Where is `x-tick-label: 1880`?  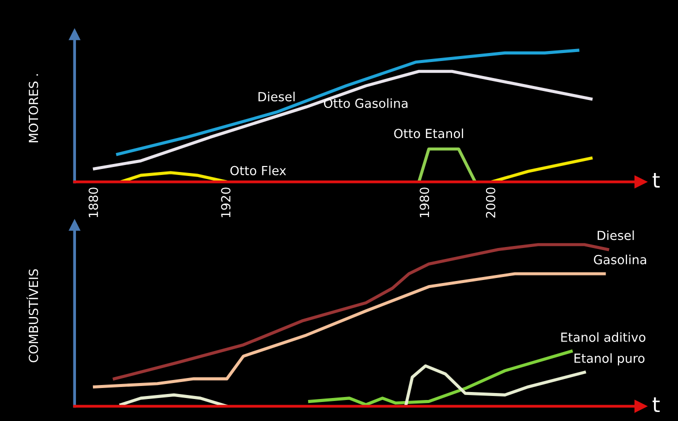
x-tick-label: 1880 is located at coordinates (93, 203).